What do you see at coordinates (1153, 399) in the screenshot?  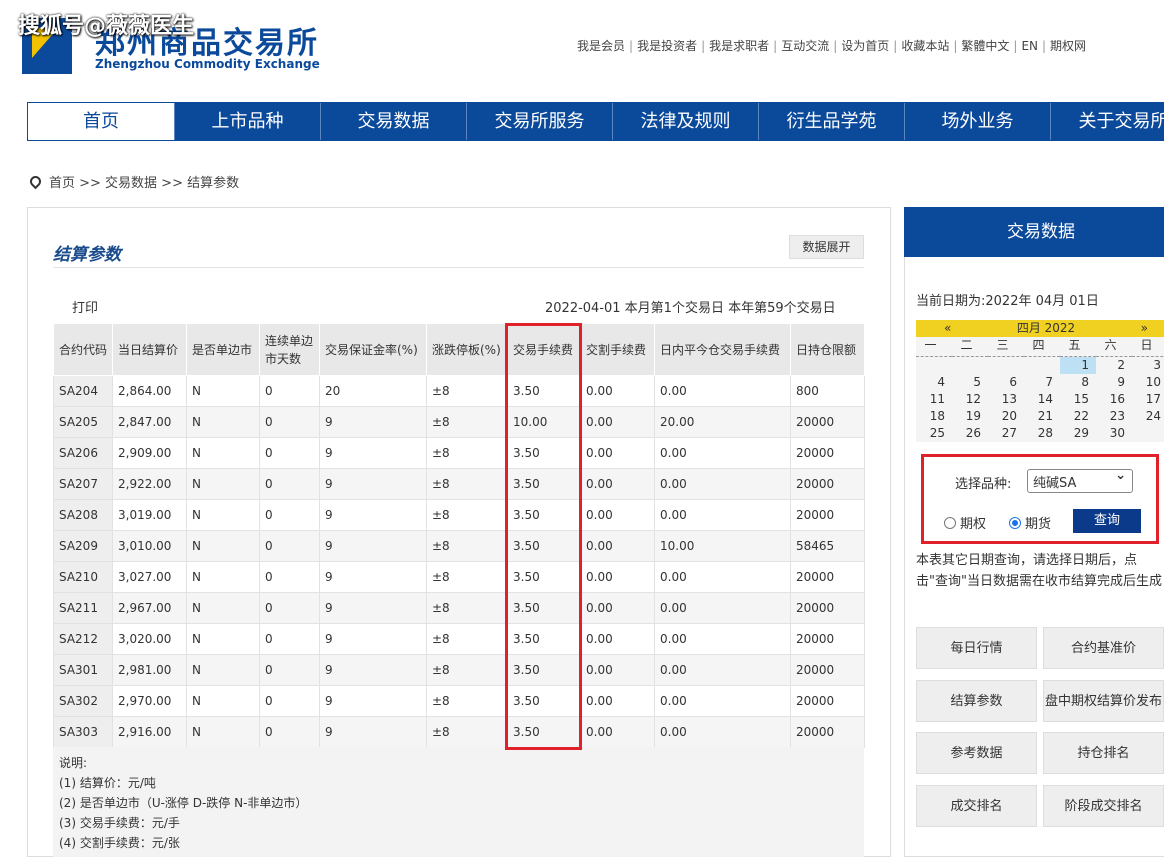 I see `calendar-day: 17` at bounding box center [1153, 399].